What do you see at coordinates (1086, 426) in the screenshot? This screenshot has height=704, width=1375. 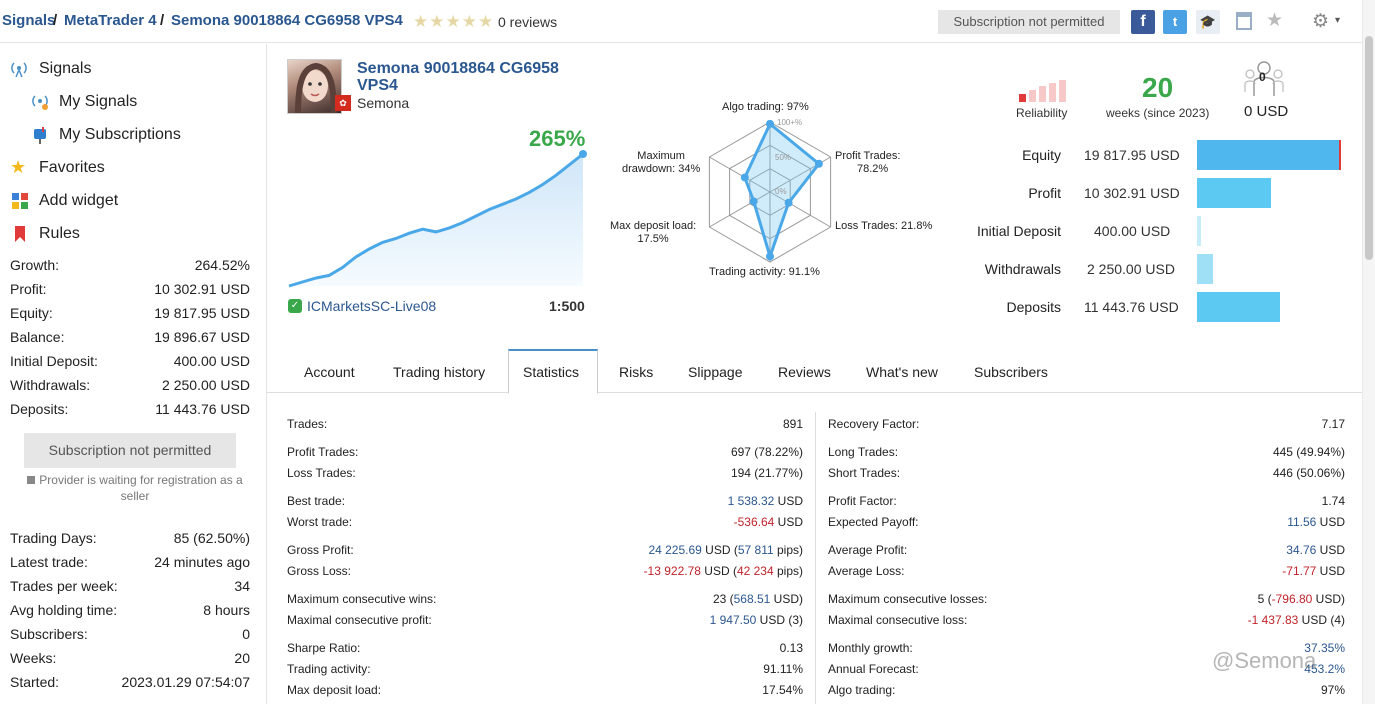 I see `stats-right-row: Recovery Factor: 7.17` at bounding box center [1086, 426].